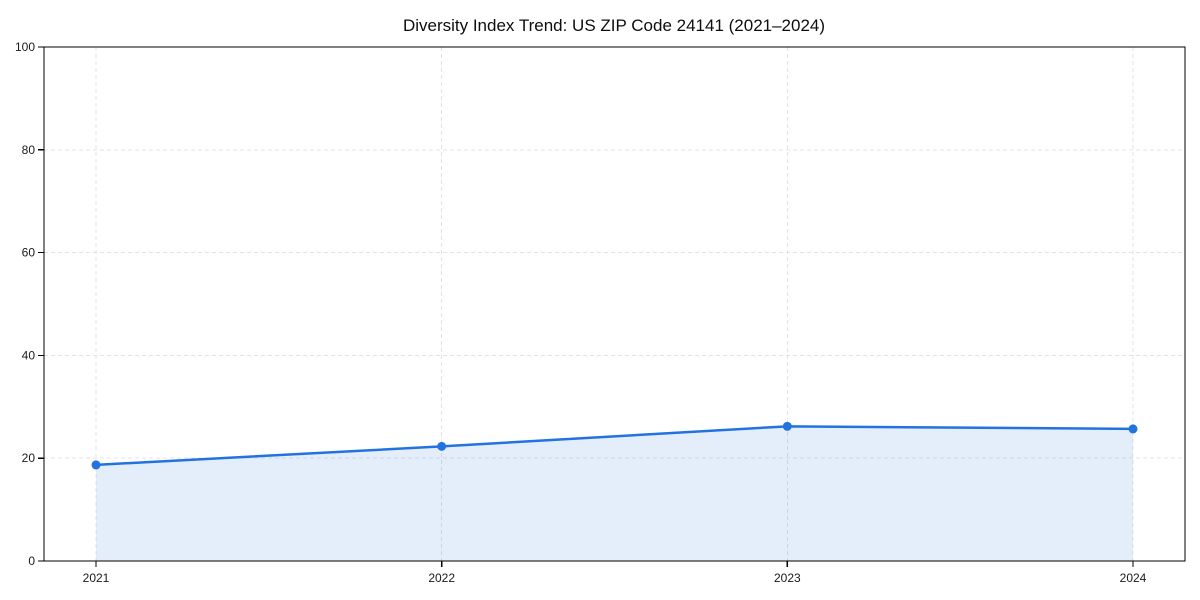 This screenshot has height=600, width=1200. I want to click on trend-line, so click(614, 446).